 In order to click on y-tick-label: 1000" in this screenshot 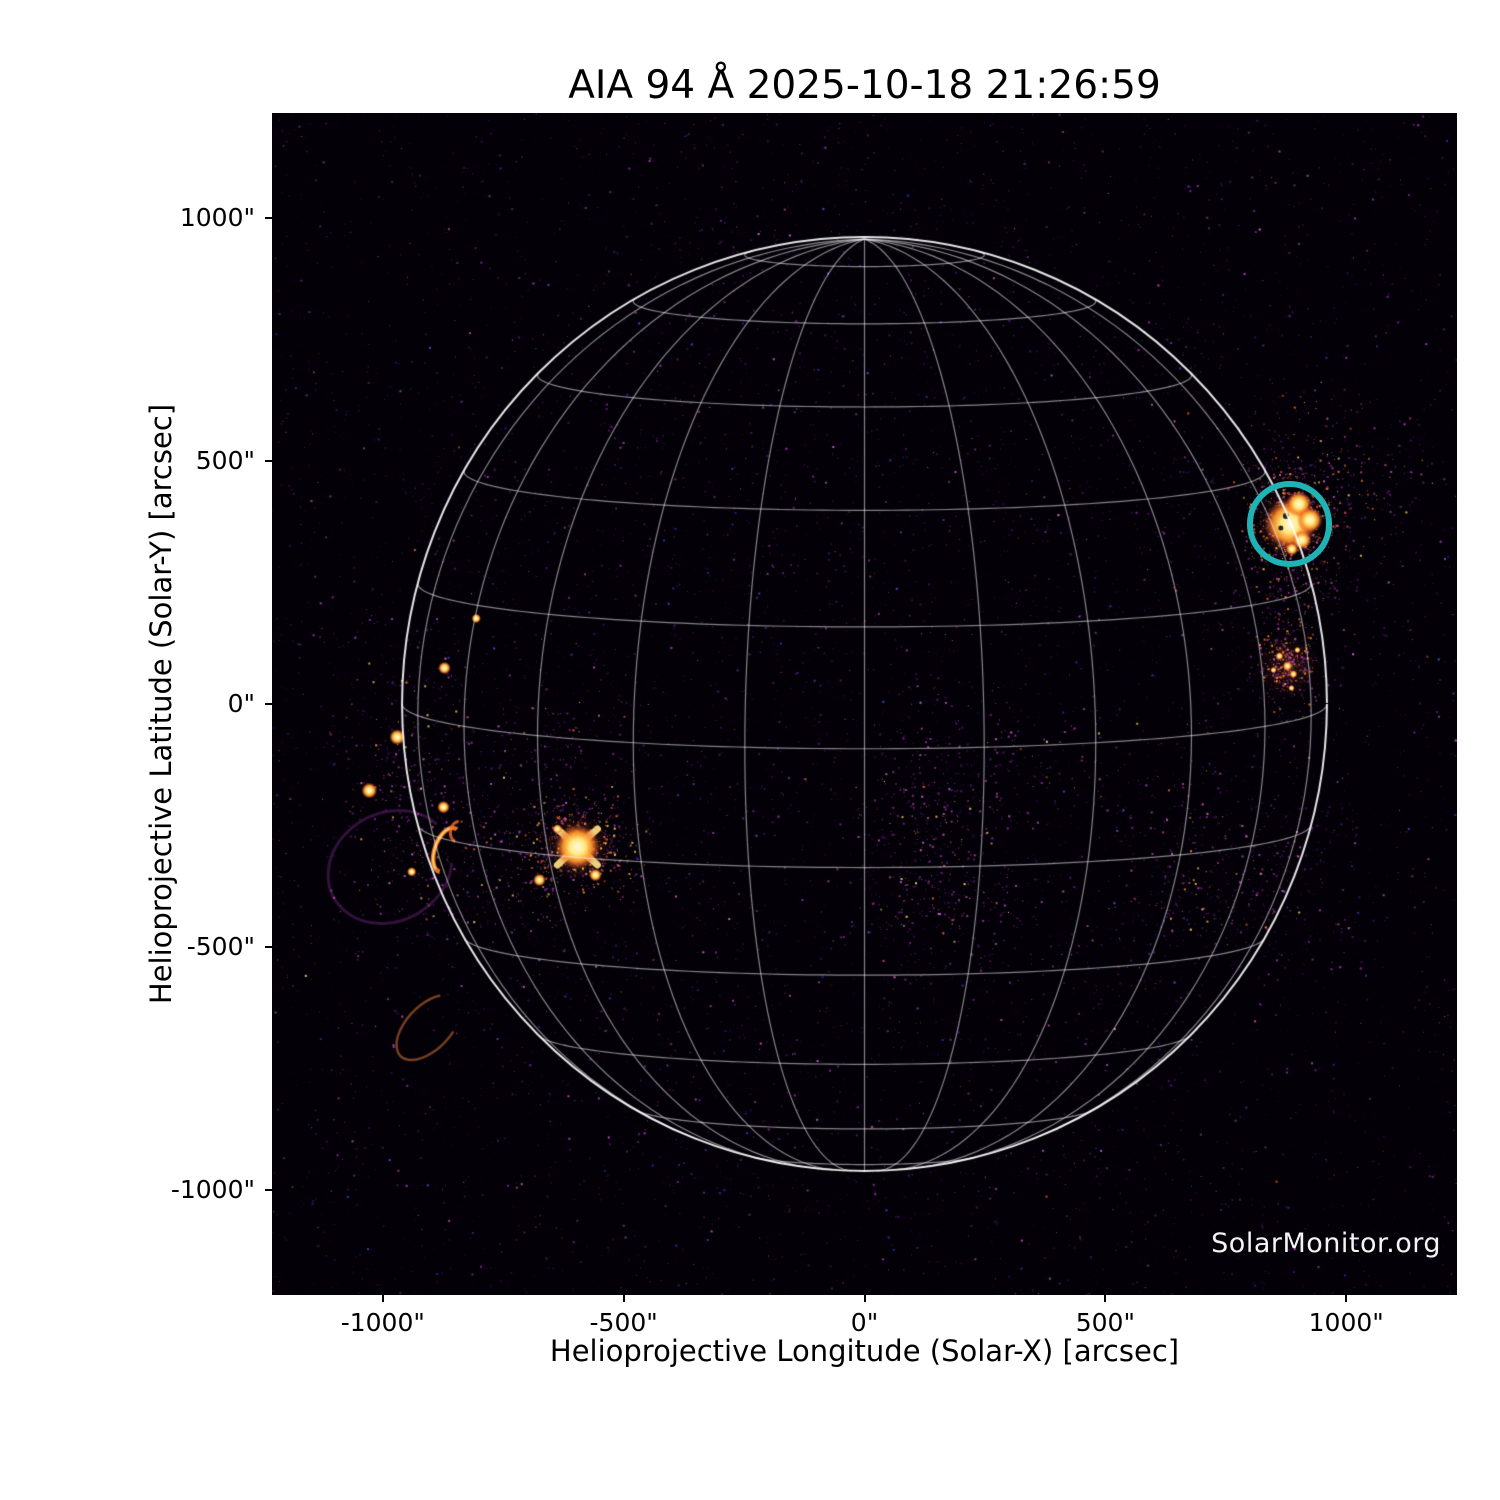, I will do `click(217, 217)`.